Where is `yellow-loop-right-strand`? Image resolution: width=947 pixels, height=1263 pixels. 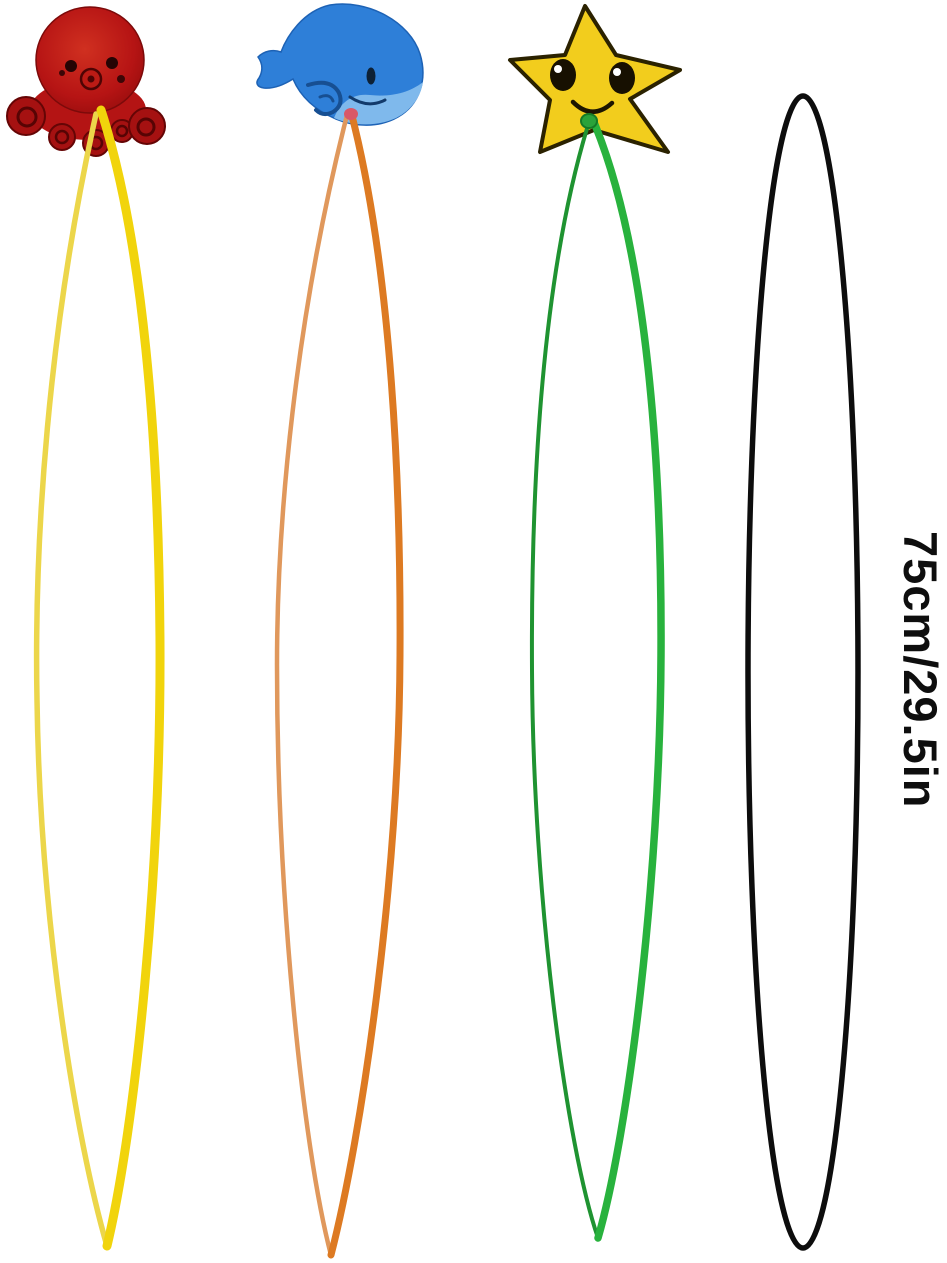 yellow-loop-right-strand is located at coordinates (130, 678).